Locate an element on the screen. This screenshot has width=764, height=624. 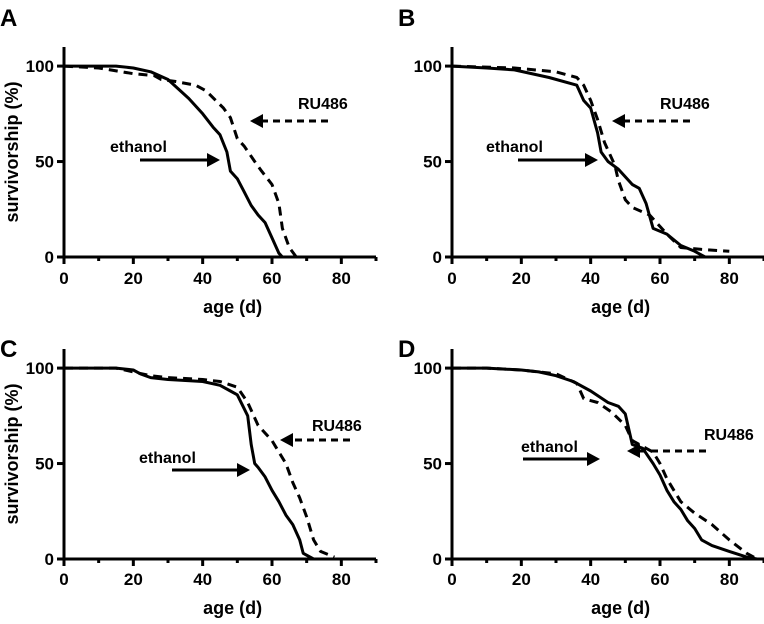
panel-letter: A is located at coordinates (8, 18).